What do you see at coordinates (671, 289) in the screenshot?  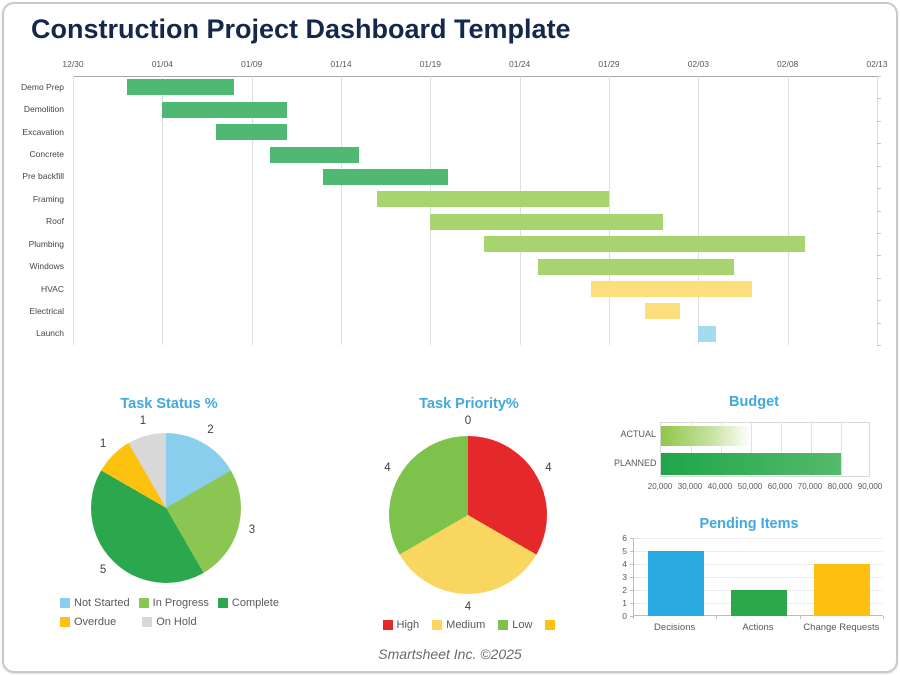 I see `gantt-bar-hvac` at bounding box center [671, 289].